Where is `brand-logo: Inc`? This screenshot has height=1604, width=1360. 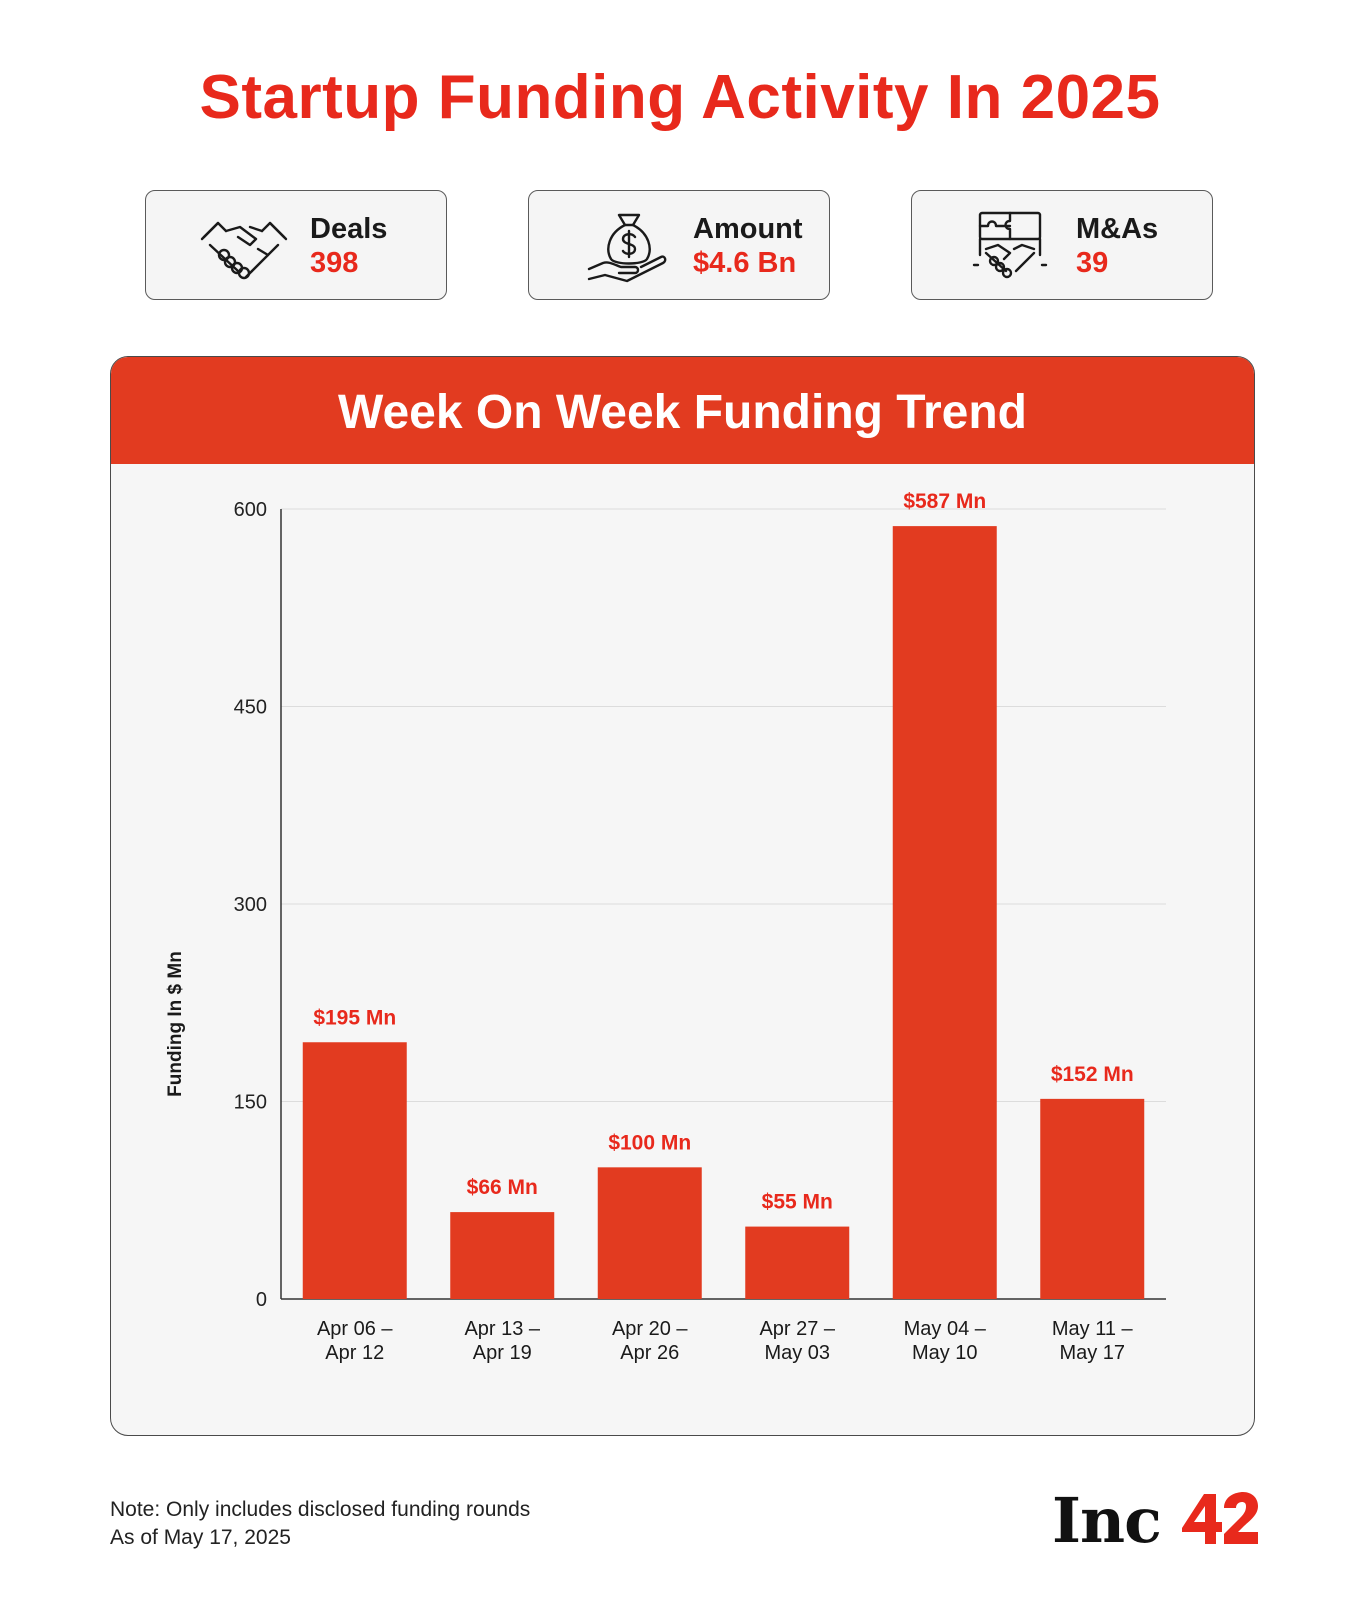
brand-logo: Inc is located at coordinates (1155, 1520).